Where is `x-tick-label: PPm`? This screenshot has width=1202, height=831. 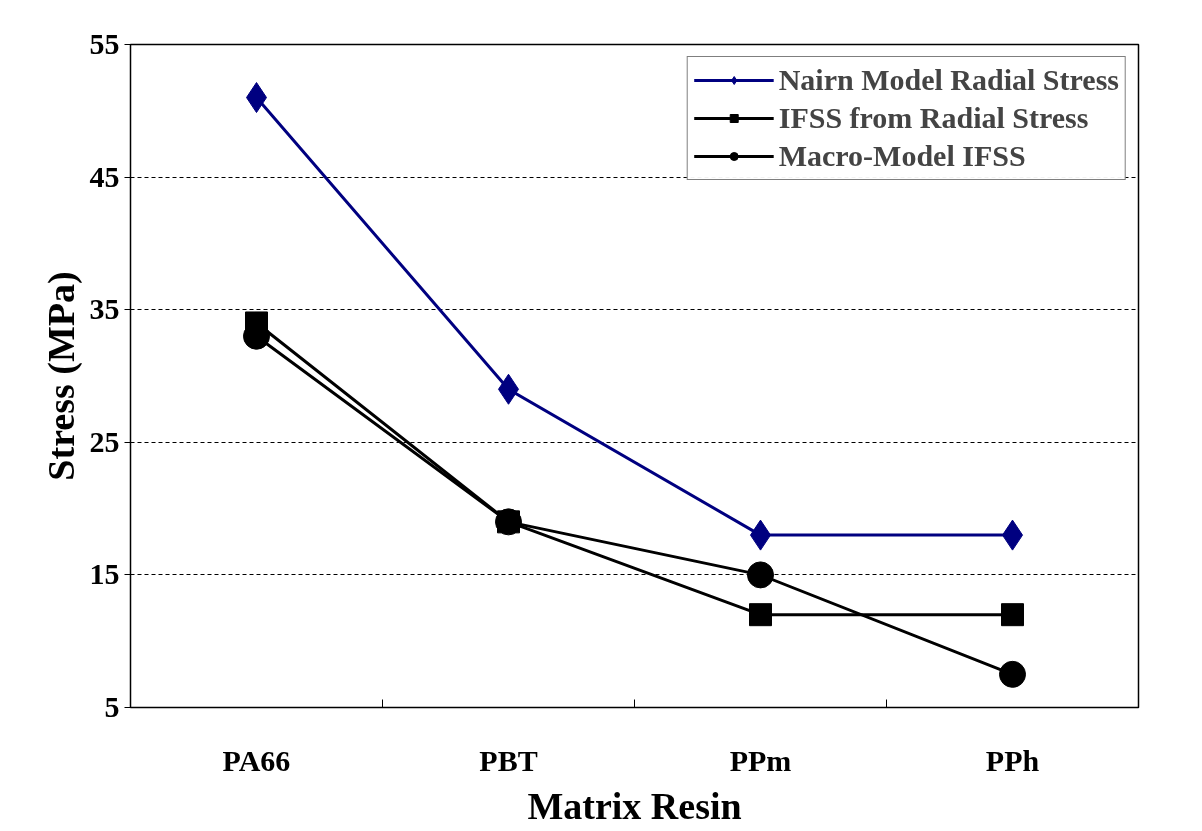
x-tick-label: PPm is located at coordinates (760, 760).